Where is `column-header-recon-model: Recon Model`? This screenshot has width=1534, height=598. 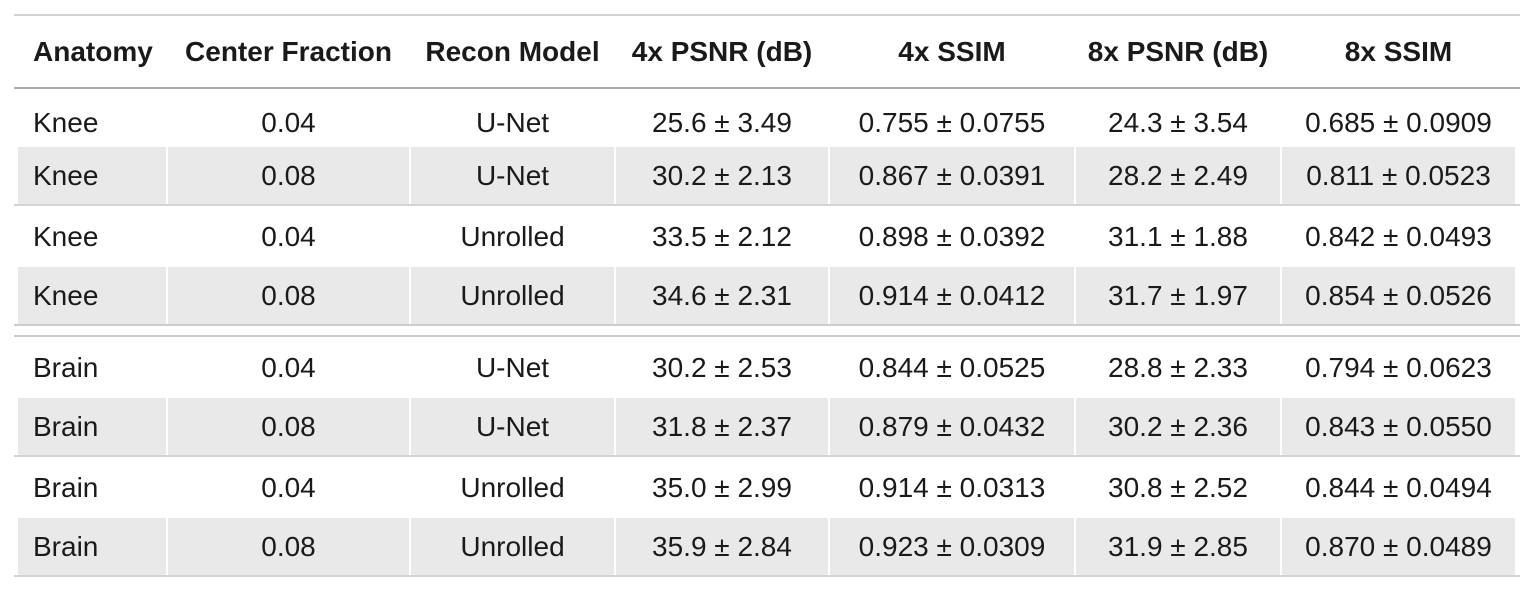
column-header-recon-model: Recon Model is located at coordinates (512, 51).